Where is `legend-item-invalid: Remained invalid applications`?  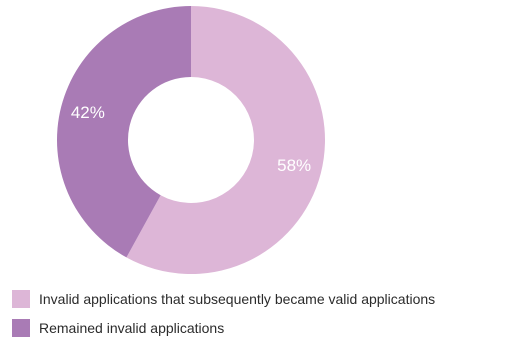 legend-item-invalid: Remained invalid applications is located at coordinates (223, 328).